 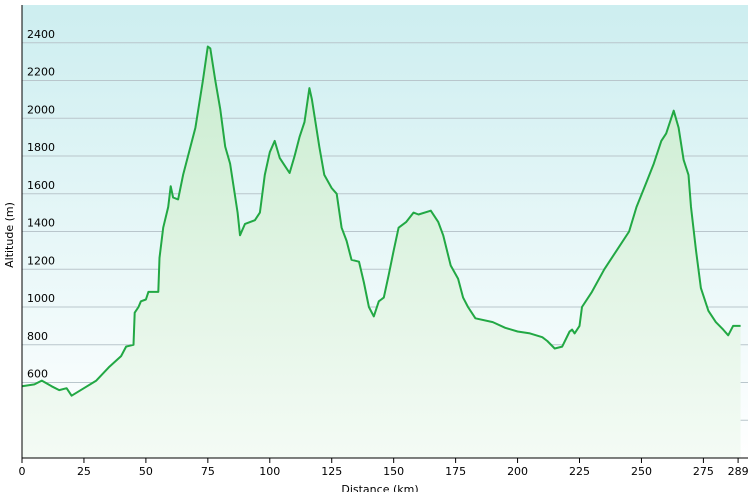 What do you see at coordinates (146, 471) in the screenshot?
I see `x-tick-label: 50` at bounding box center [146, 471].